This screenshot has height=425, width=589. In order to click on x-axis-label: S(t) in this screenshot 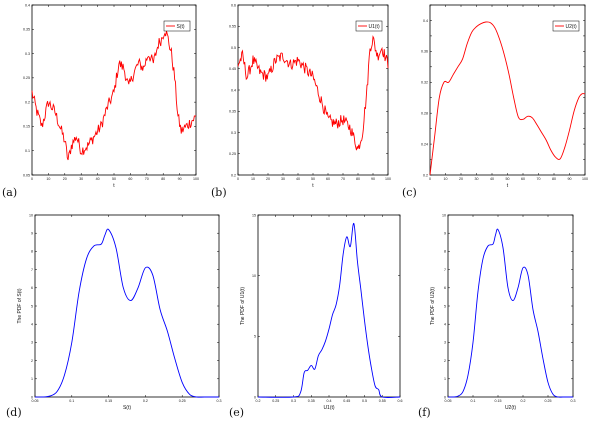, I will do `click(127, 408)`.